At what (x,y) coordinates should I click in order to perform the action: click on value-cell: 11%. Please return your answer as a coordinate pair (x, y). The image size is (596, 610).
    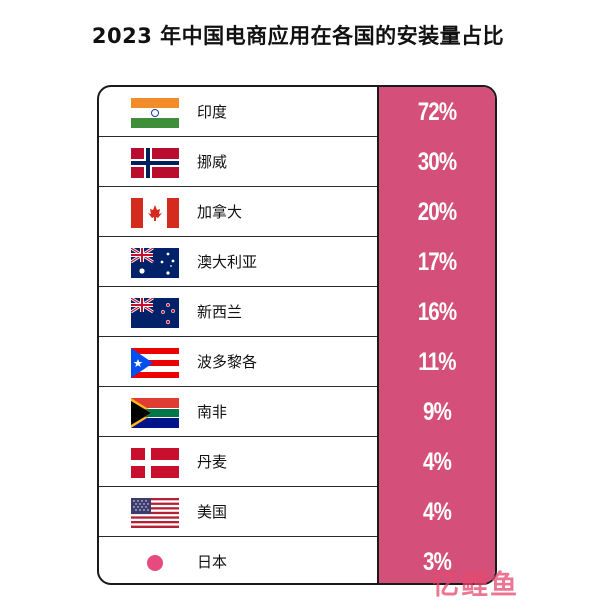
    Looking at the image, I should click on (436, 362).